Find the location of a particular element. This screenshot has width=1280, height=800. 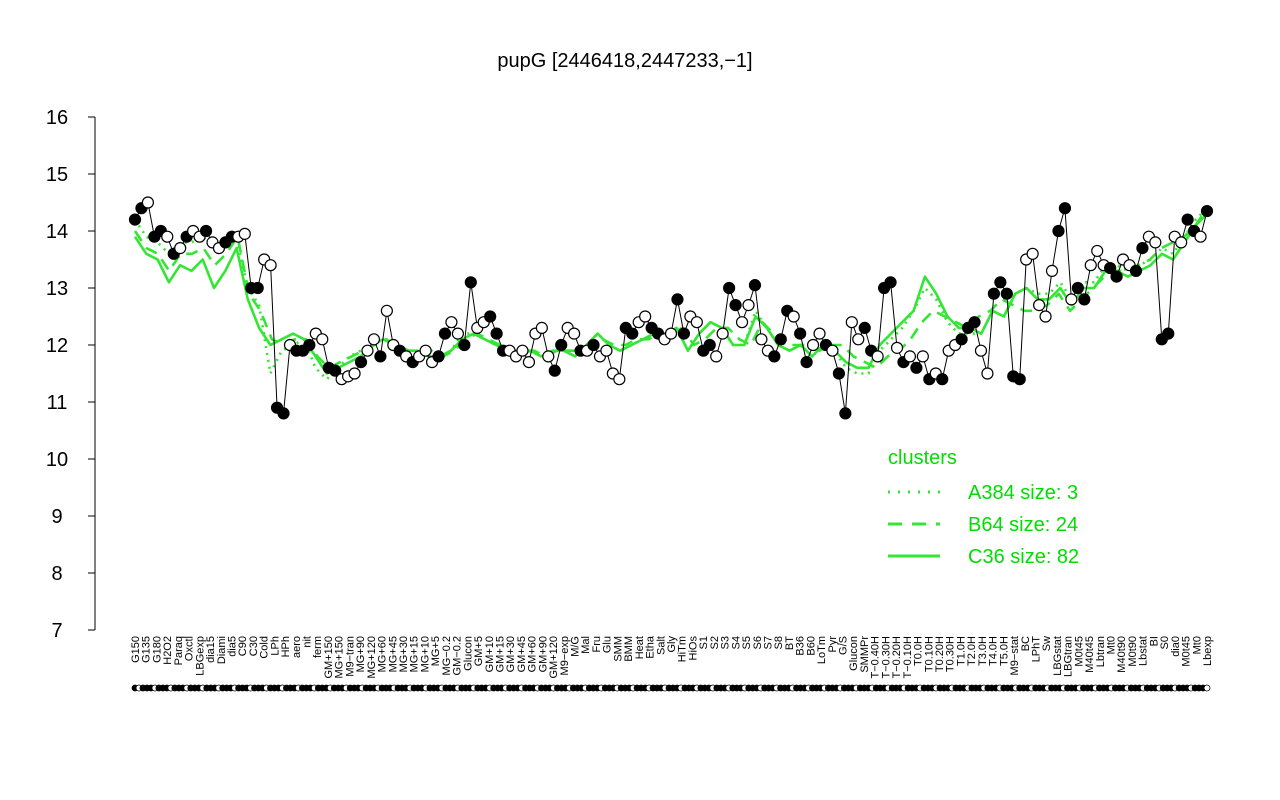

x-tick-label: M9−stat is located at coordinates (1015, 655).